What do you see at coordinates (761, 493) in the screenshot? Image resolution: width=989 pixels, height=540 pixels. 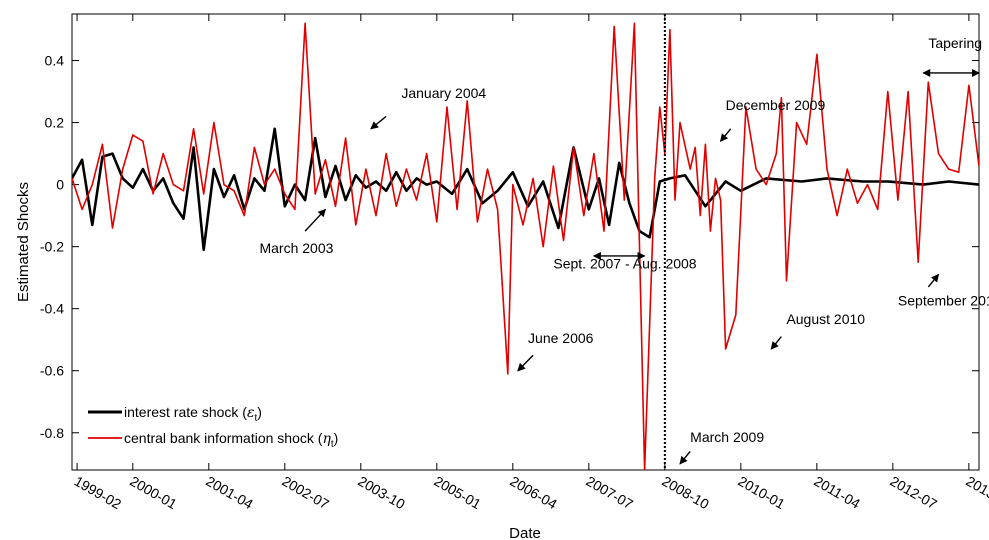 I see `x-tick-label: 2010-01` at bounding box center [761, 493].